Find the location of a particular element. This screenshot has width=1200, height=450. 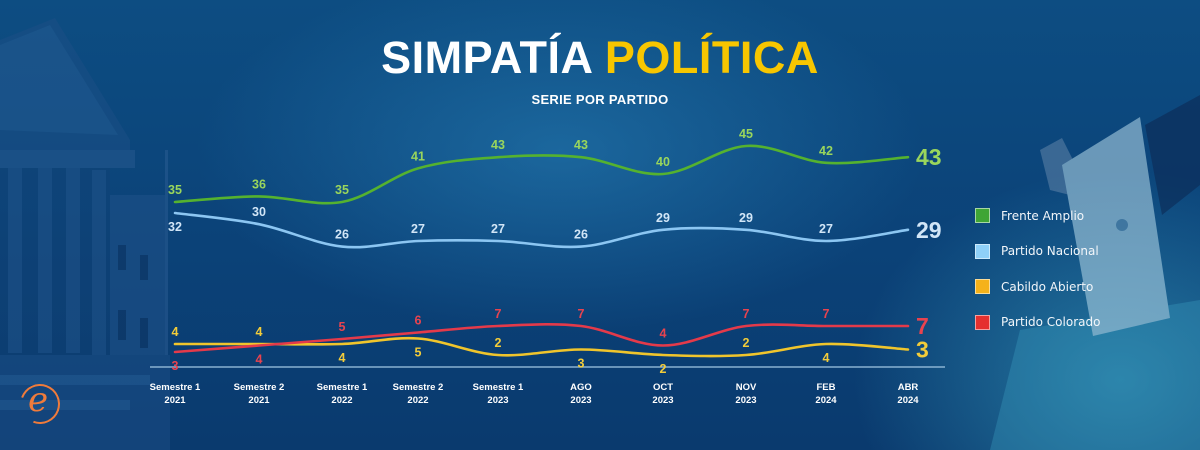

legend-item-frente-amplio: Frente Amplio is located at coordinates (1037, 216).